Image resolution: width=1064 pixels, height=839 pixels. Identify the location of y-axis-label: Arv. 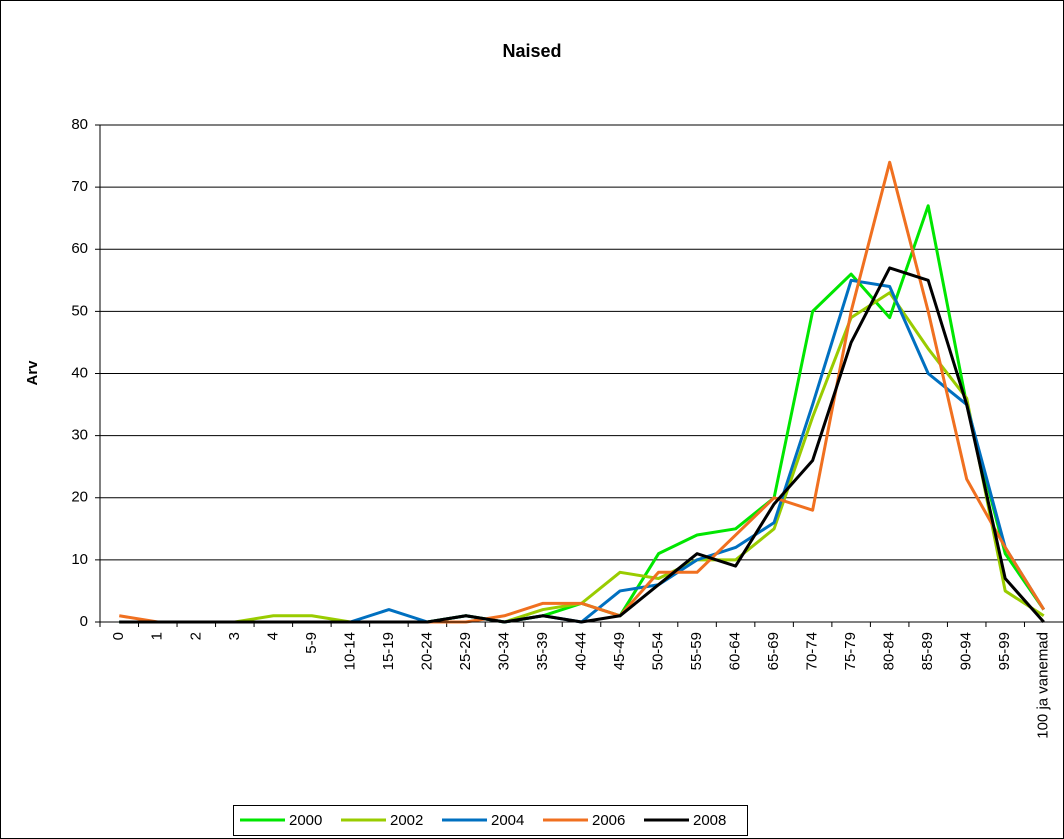
(32, 373).